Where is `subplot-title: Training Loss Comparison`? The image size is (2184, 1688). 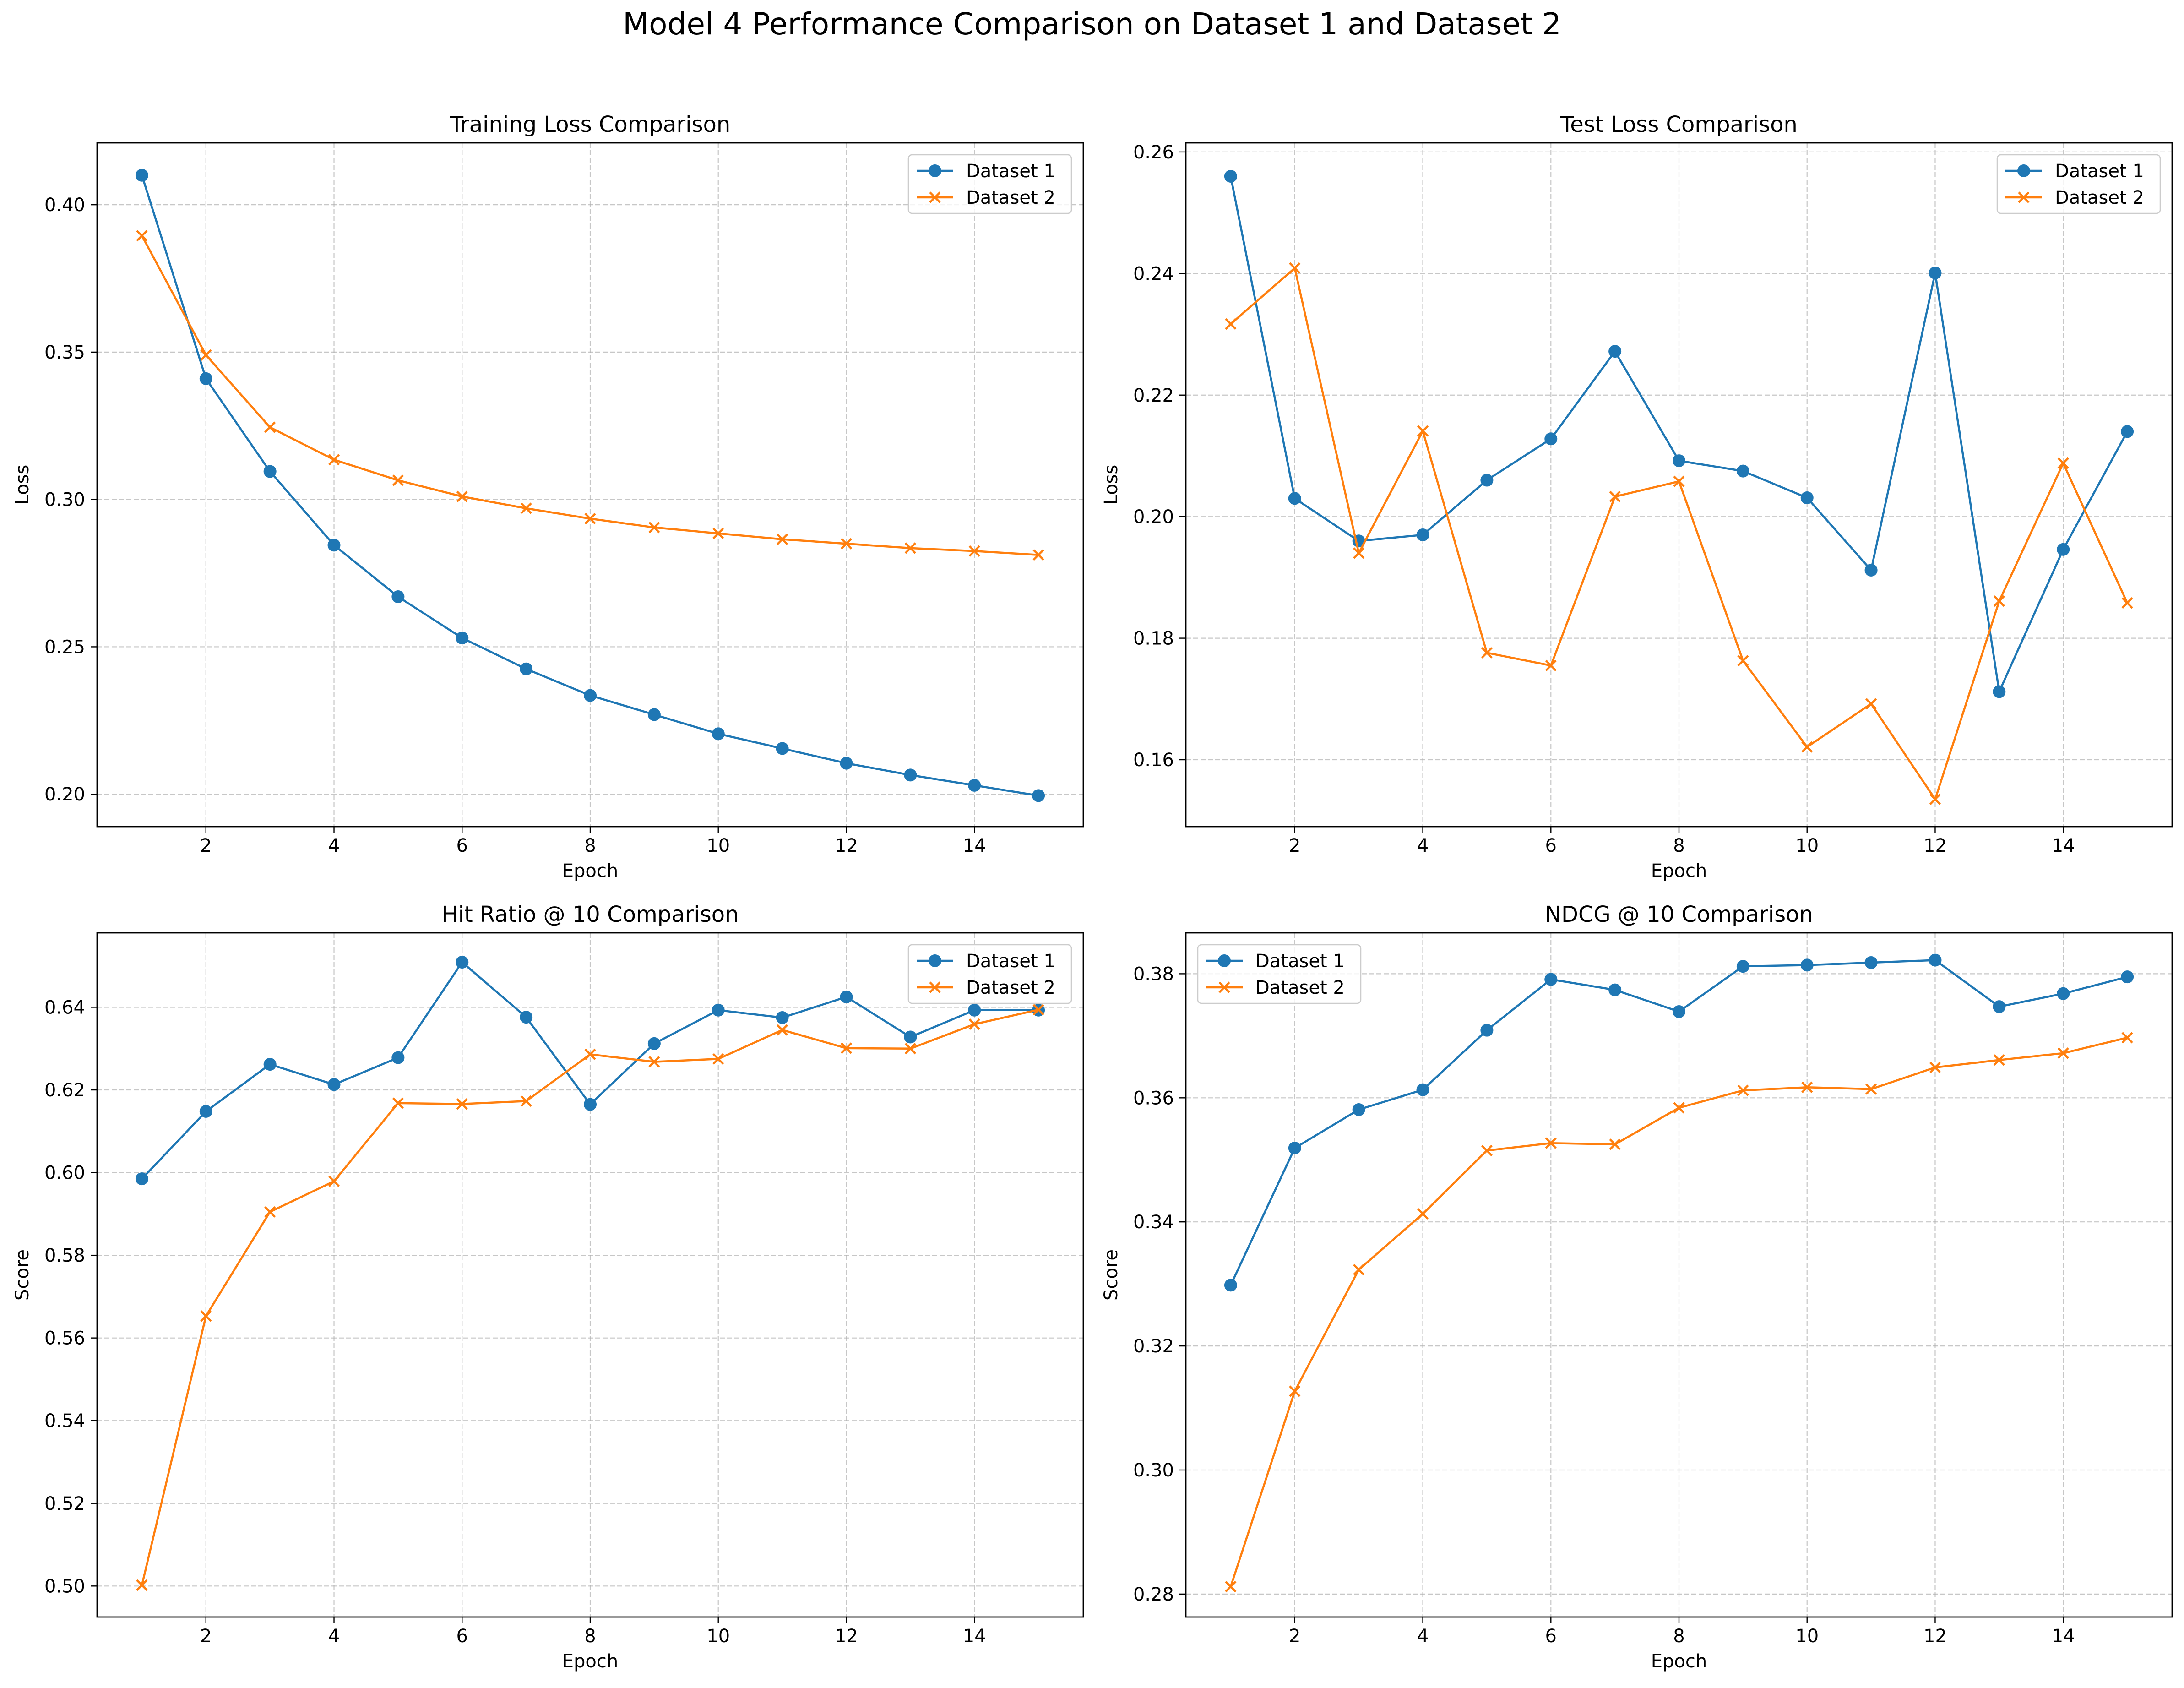
subplot-title: Training Loss Comparison is located at coordinates (590, 124).